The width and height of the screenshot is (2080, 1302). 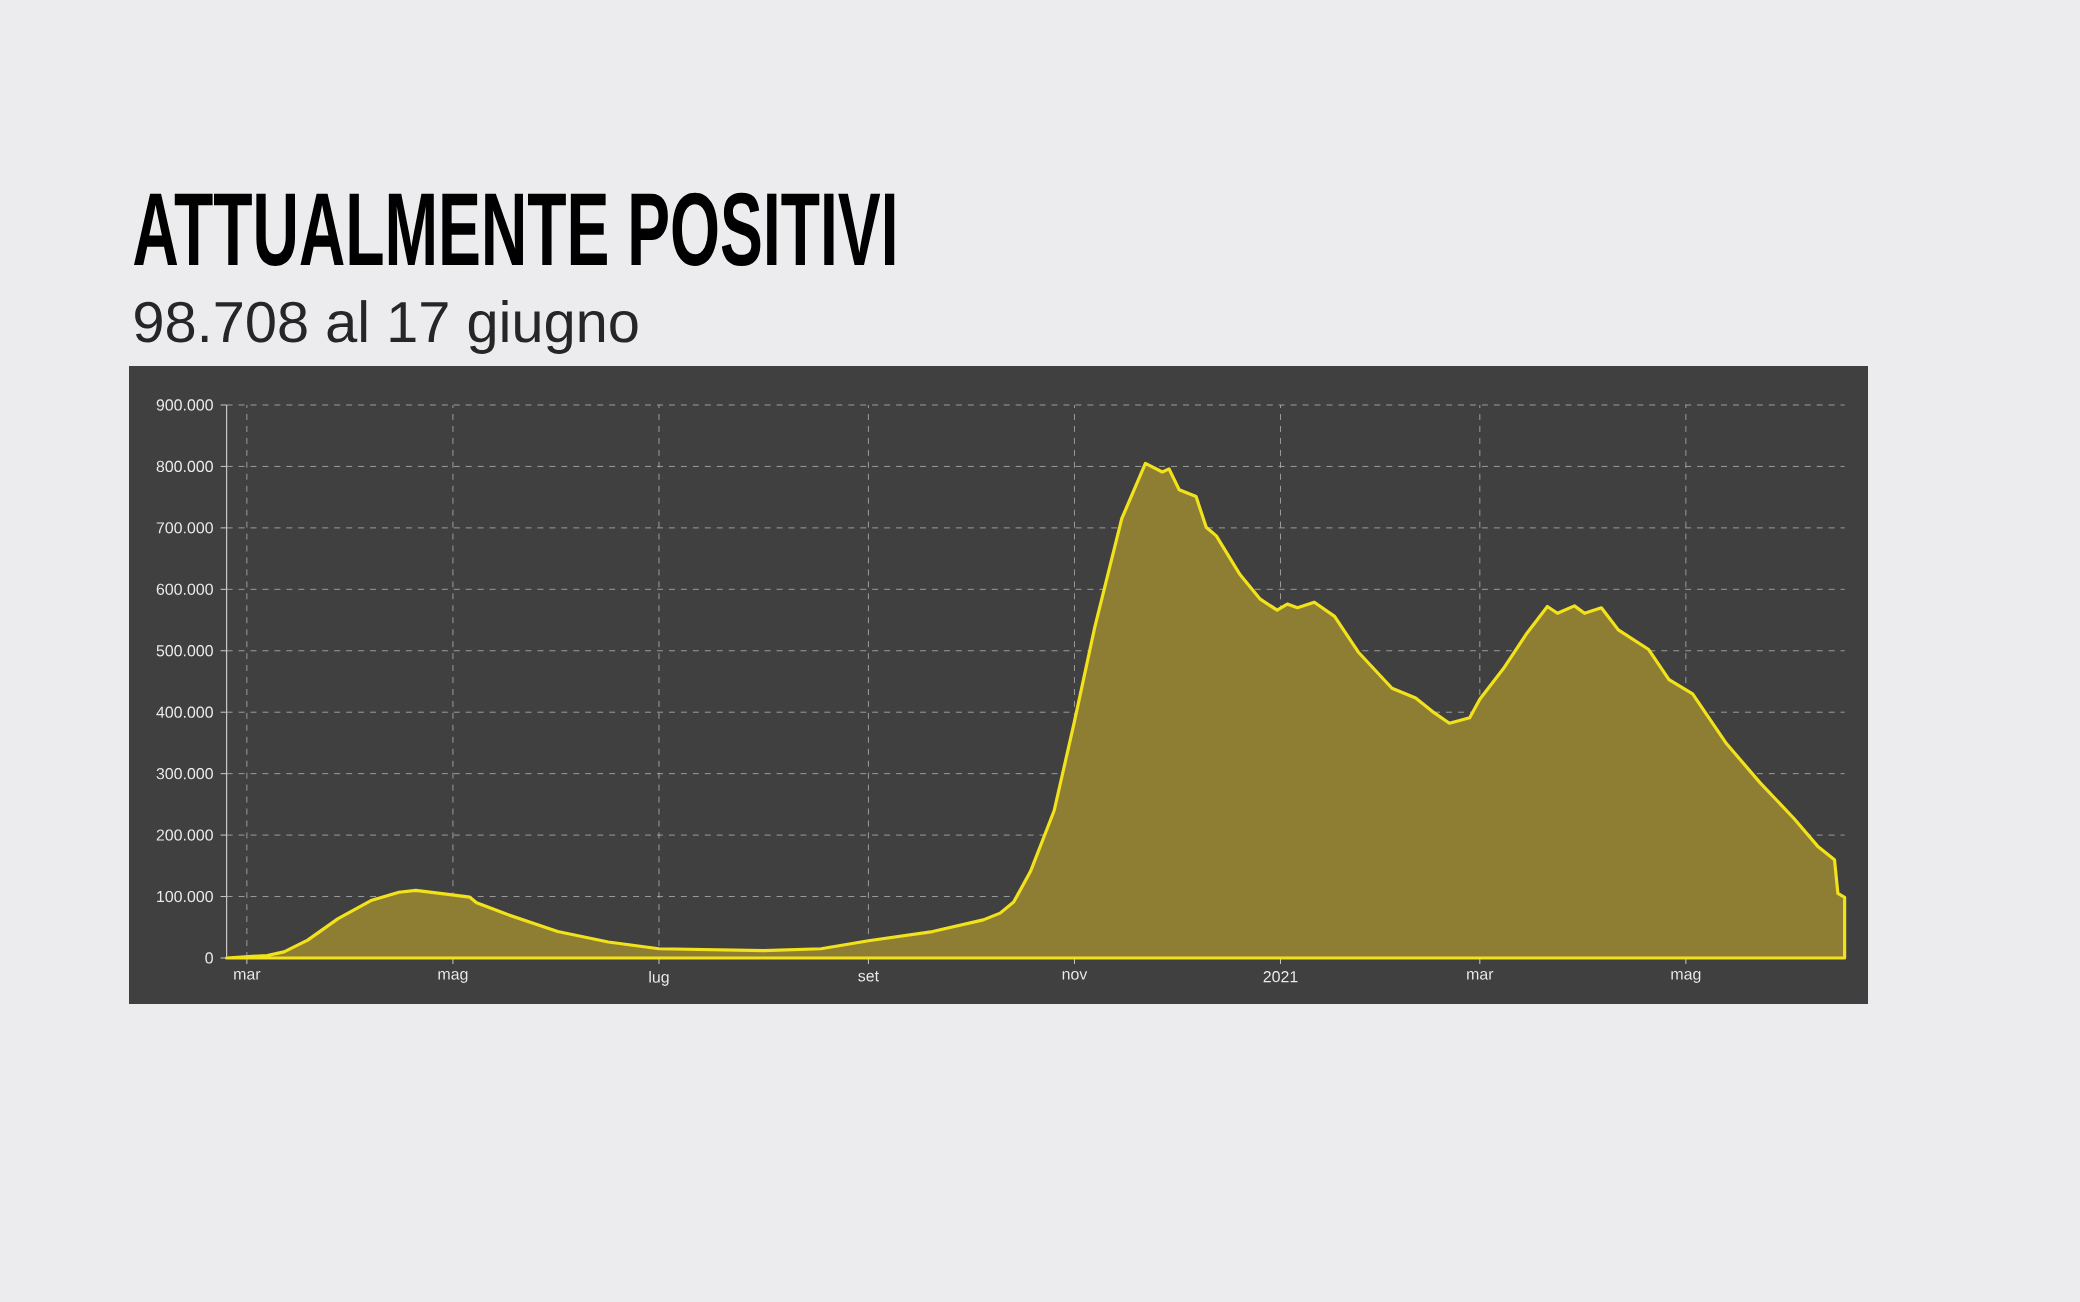 What do you see at coordinates (659, 978) in the screenshot?
I see `x-tick-label: lug` at bounding box center [659, 978].